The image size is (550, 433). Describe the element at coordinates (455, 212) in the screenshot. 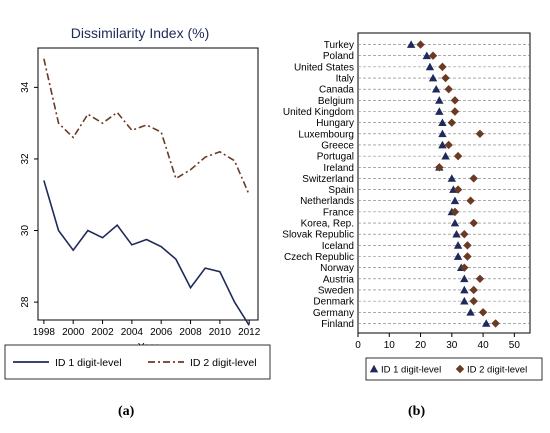

I see `point-id-2-digit-level-france` at that location.